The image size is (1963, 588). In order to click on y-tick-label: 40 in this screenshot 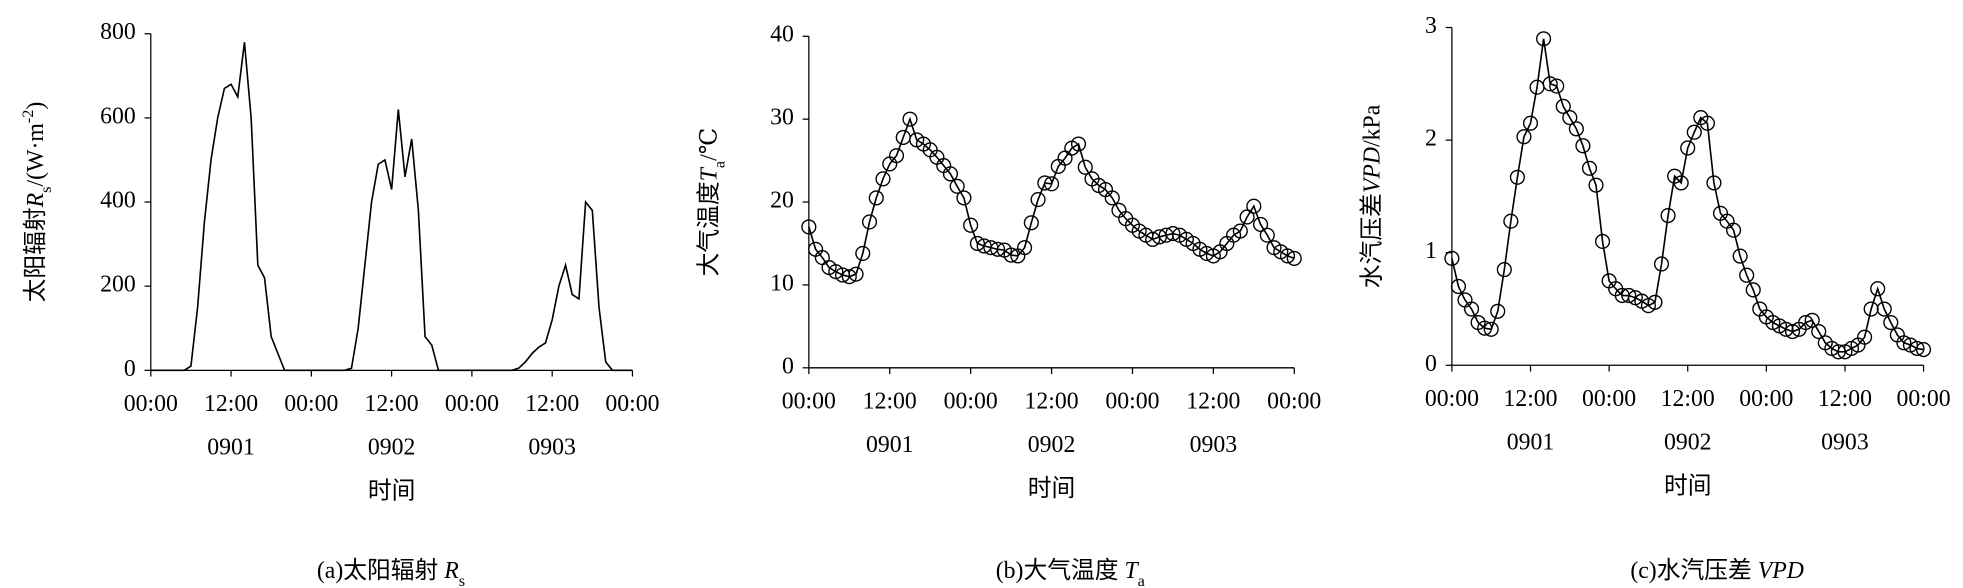, I will do `click(782, 35)`.